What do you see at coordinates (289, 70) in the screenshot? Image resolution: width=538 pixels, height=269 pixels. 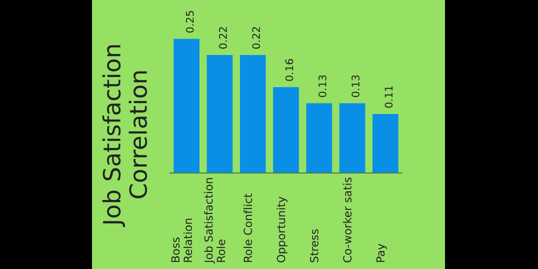 I see `data-label: 0.16` at bounding box center [289, 70].